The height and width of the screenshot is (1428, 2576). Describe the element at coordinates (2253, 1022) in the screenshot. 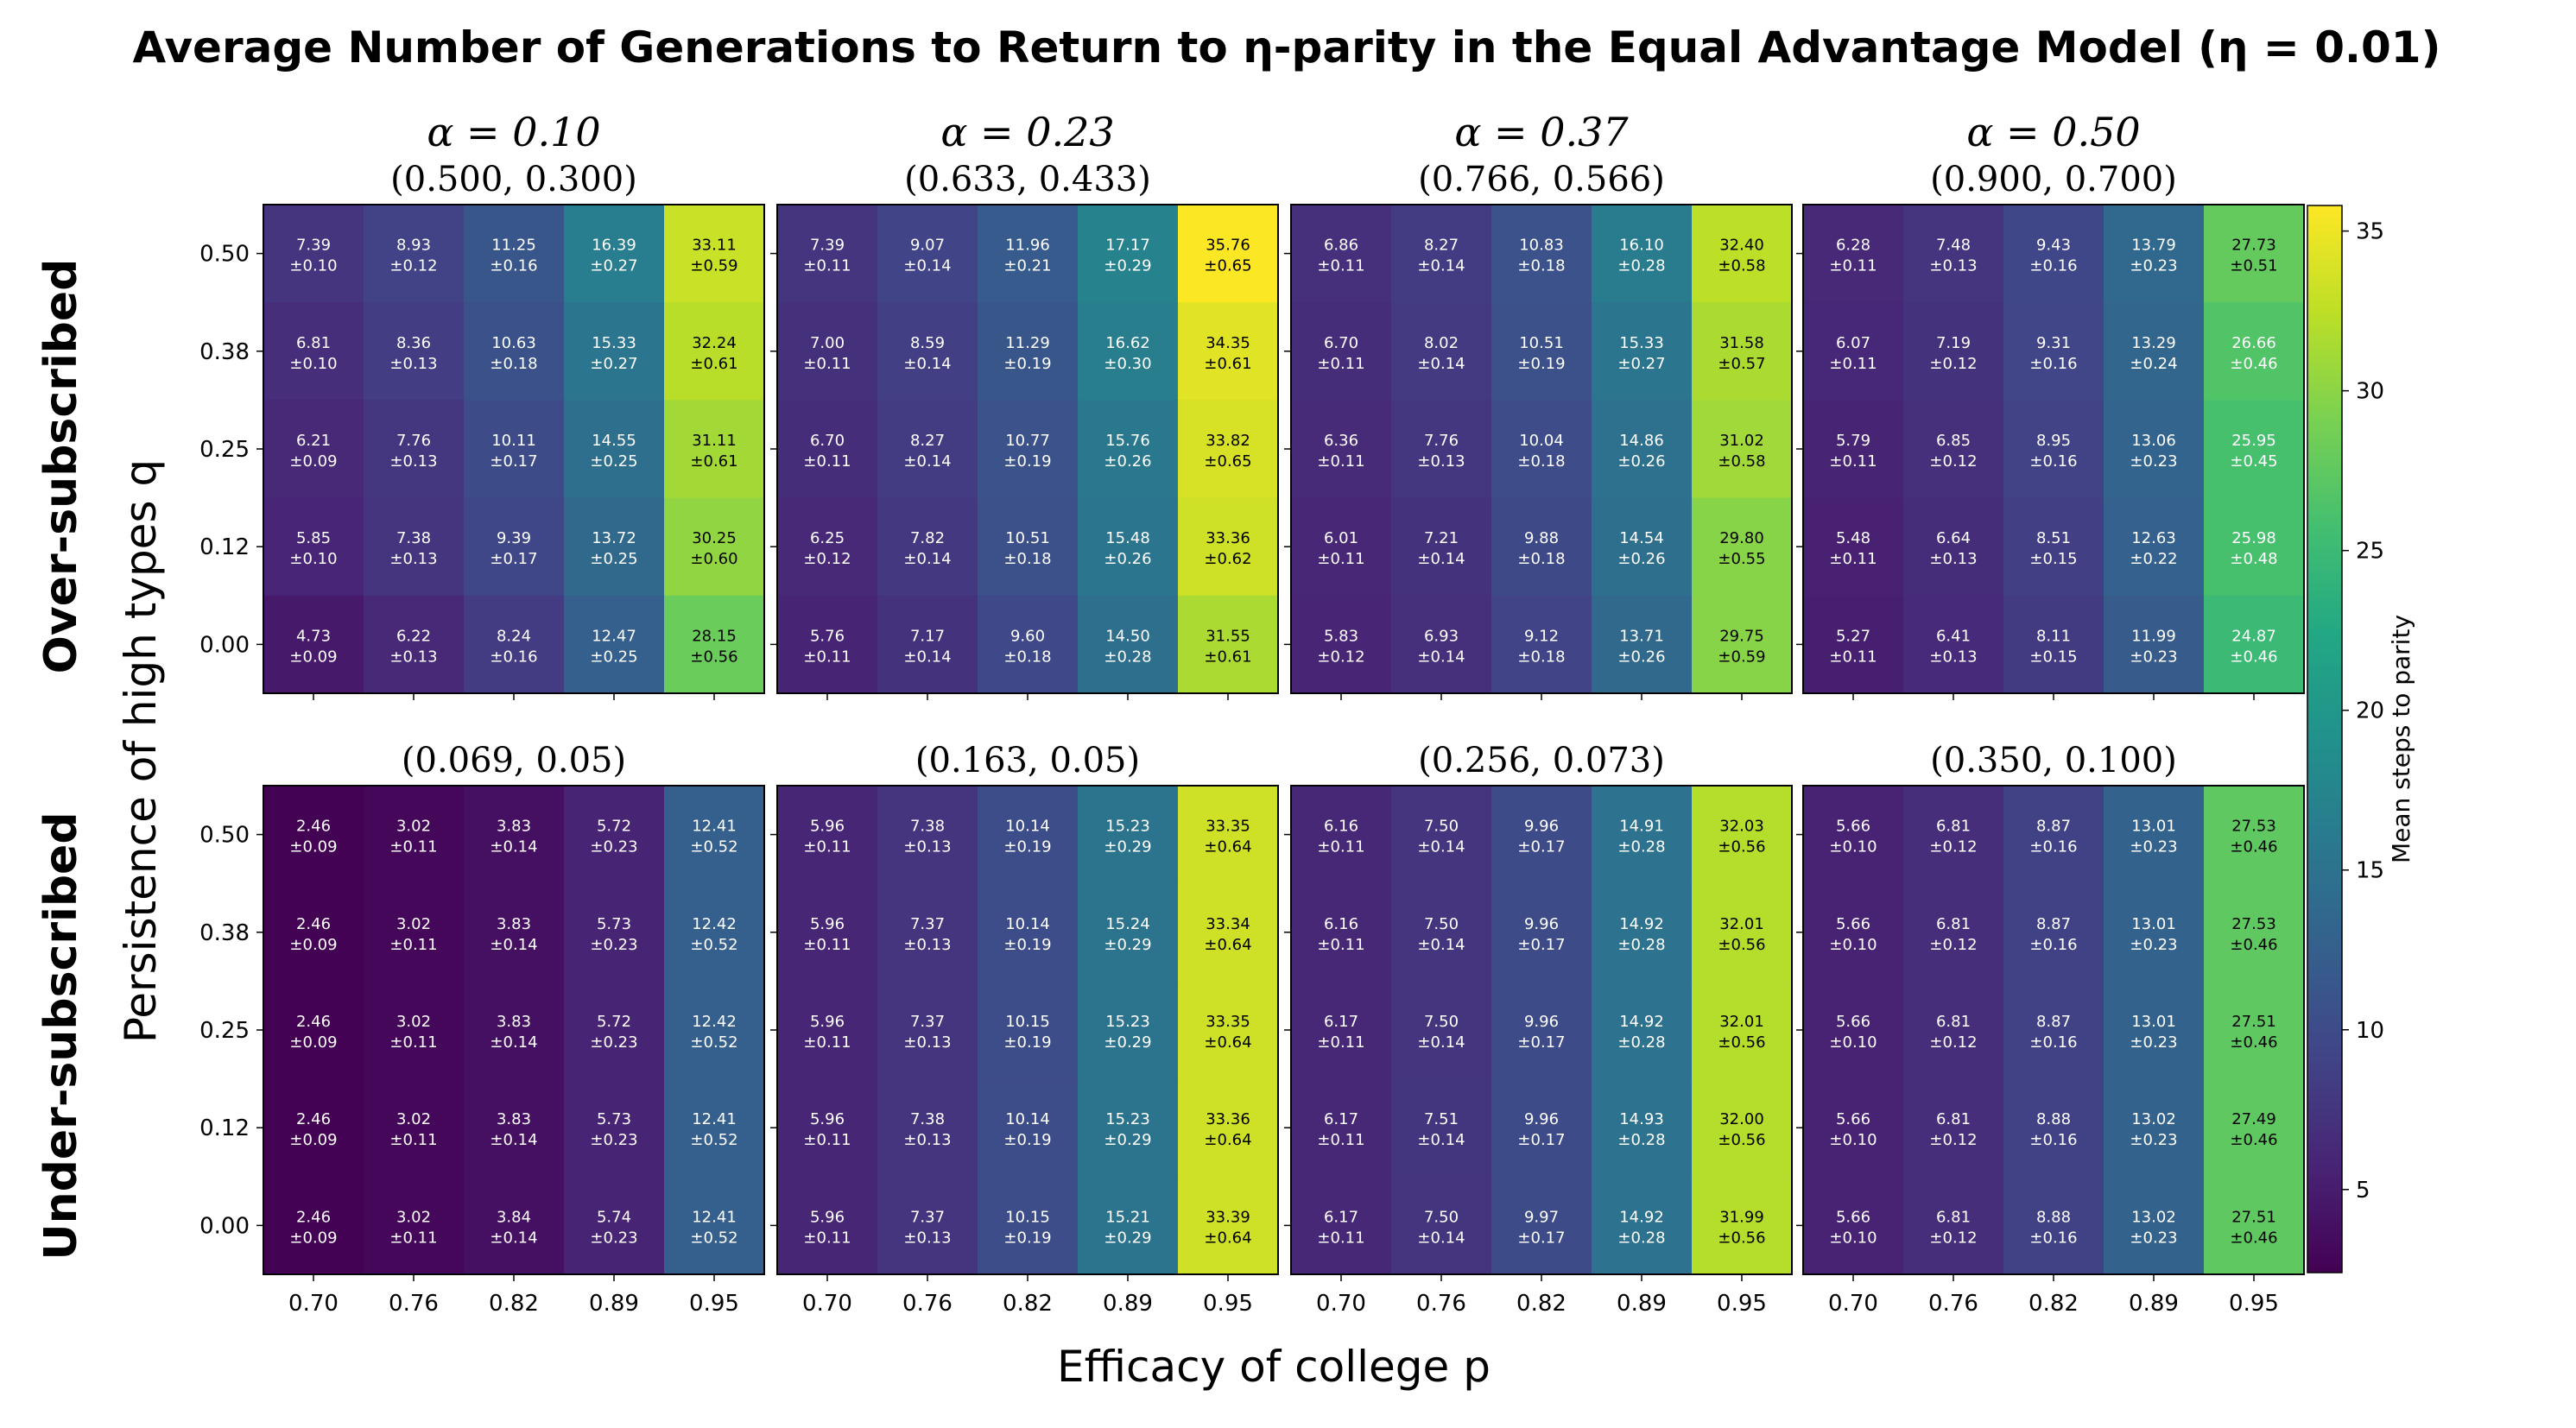

I see `cell-mean-label: 27.51` at that location.